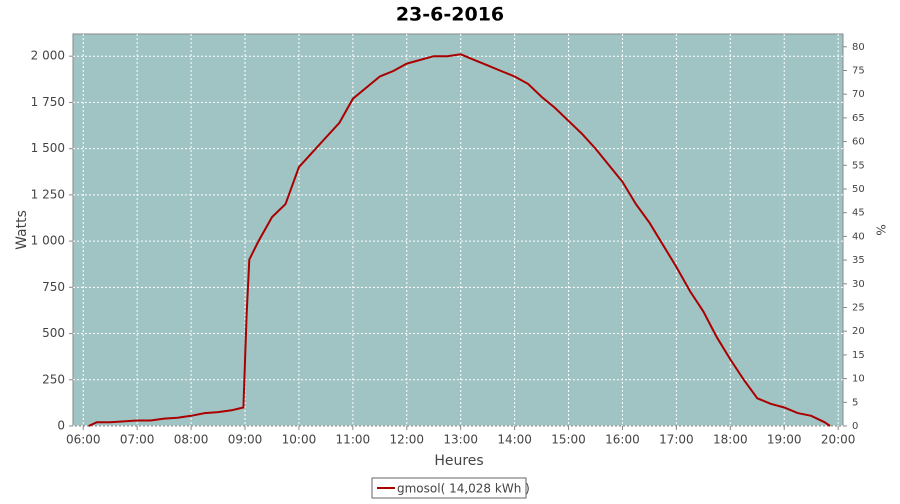  What do you see at coordinates (450, 15) in the screenshot?
I see `chart-title: 23-6-2016` at bounding box center [450, 15].